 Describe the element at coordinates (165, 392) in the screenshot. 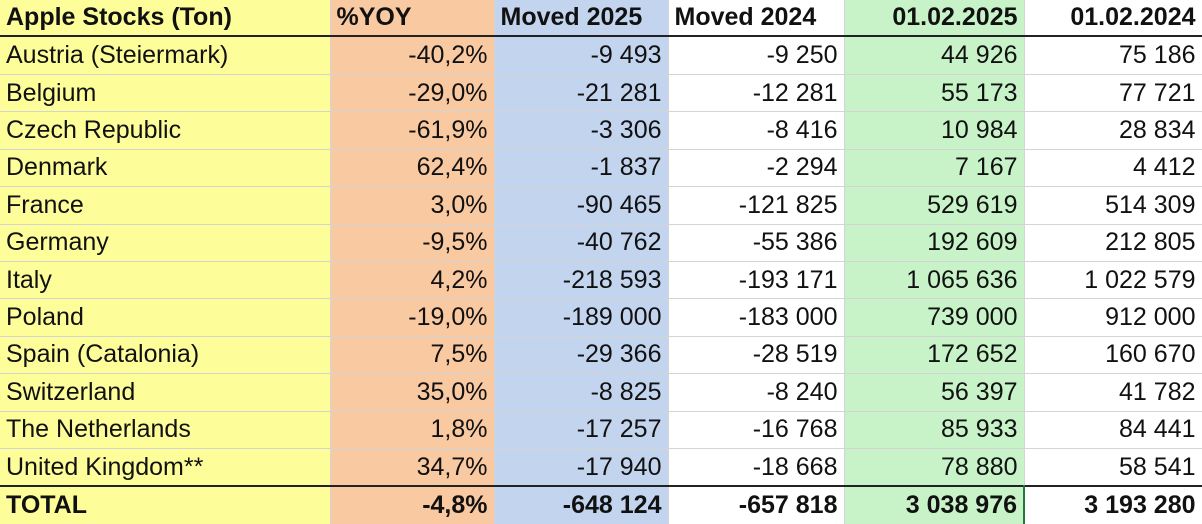

I see `cell-country: Switzerland` at that location.